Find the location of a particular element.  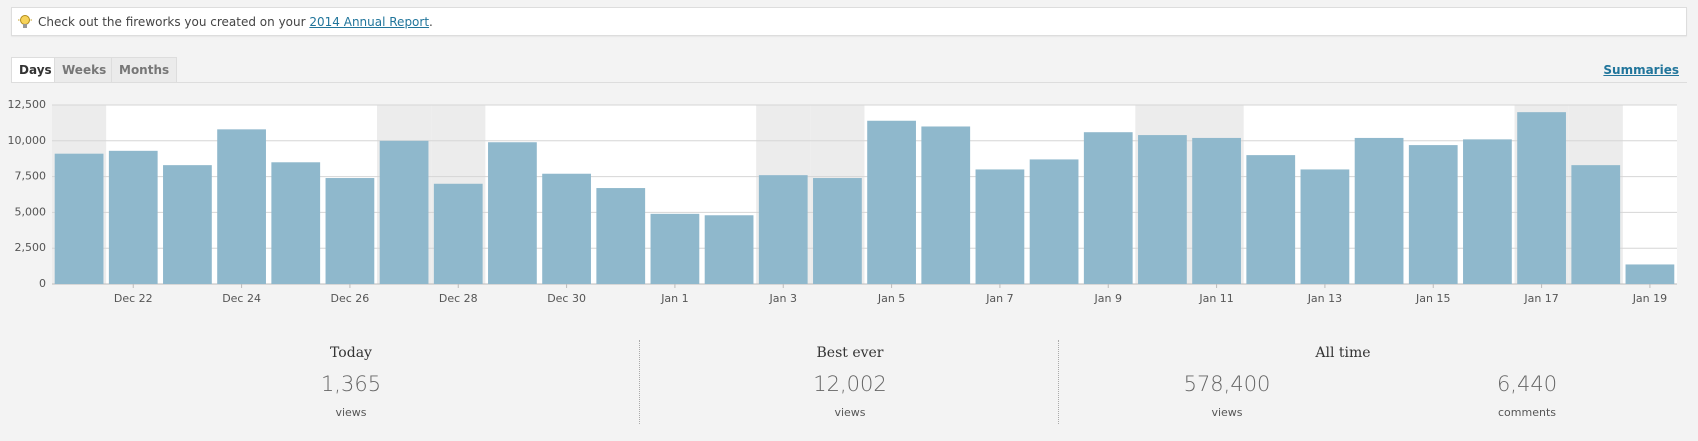

tab-line is located at coordinates (849, 82).